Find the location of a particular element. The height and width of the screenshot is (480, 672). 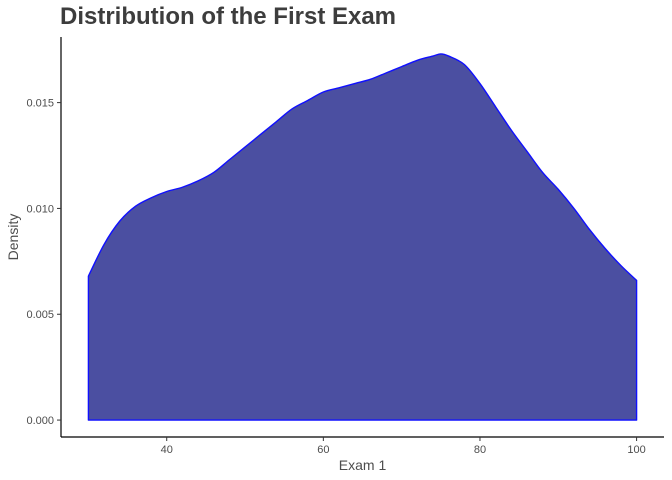

y-tick-label-2: 0.010 is located at coordinates (40, 209).